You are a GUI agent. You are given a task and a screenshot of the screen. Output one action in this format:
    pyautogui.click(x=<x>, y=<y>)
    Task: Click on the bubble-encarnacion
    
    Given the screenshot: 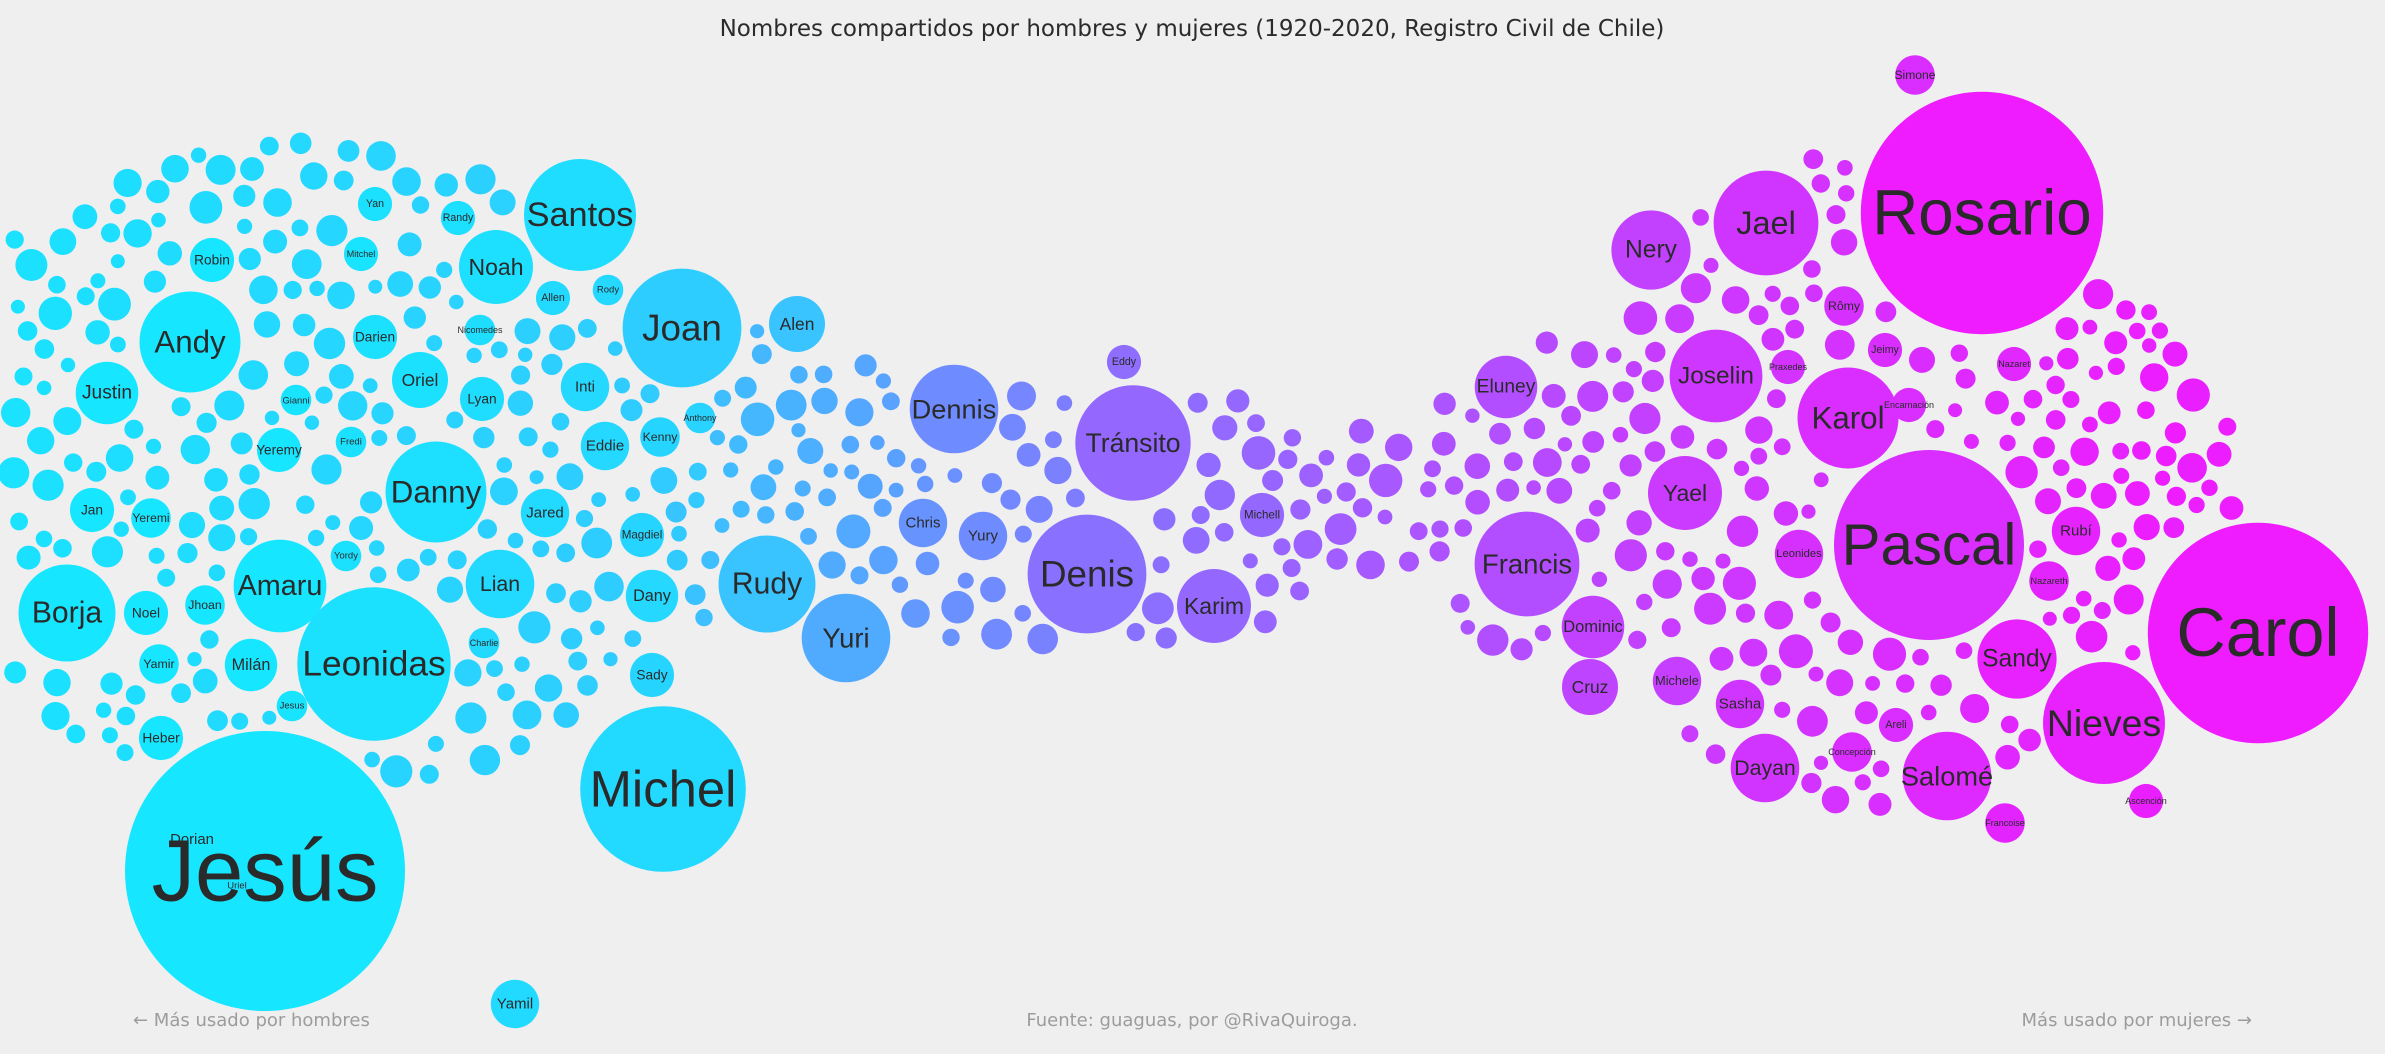 What is the action you would take?
    pyautogui.click(x=1909, y=405)
    